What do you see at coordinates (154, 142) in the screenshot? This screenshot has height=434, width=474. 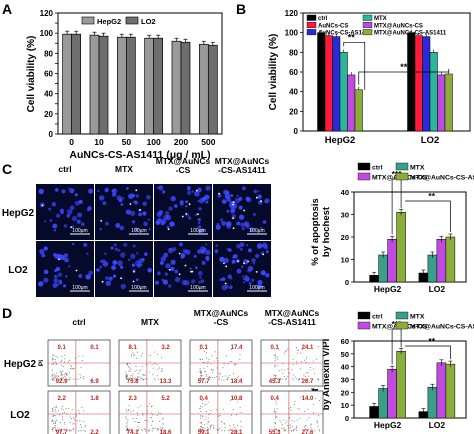 I see `x-tick-label: 100` at bounding box center [154, 142].